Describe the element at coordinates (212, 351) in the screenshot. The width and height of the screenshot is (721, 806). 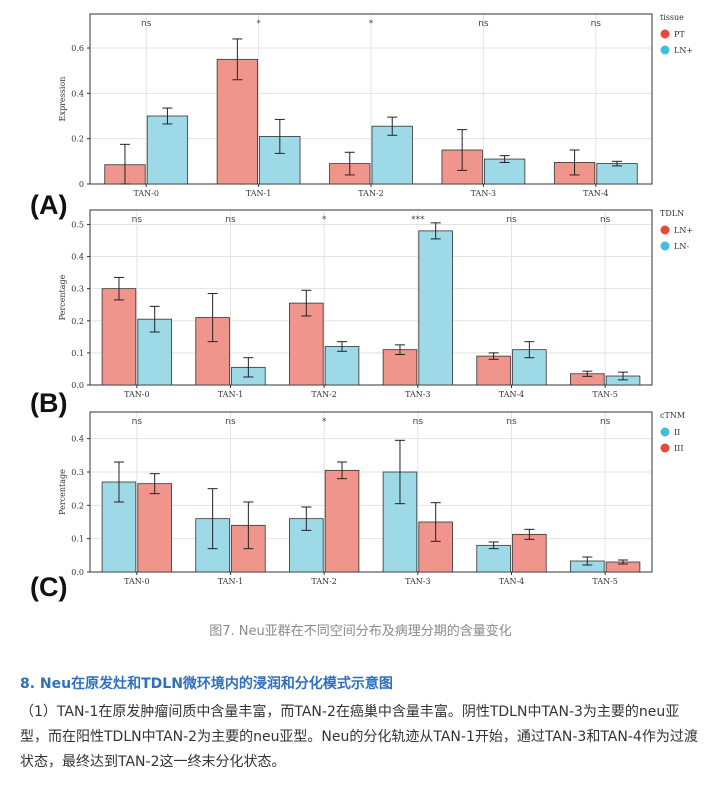
I see `bar-LN+-TAN-1` at that location.